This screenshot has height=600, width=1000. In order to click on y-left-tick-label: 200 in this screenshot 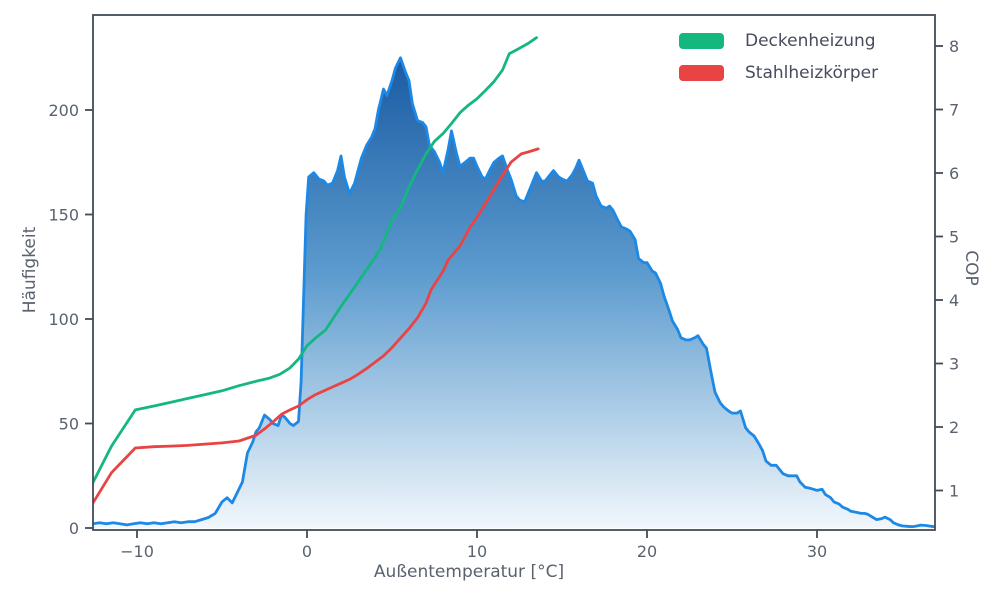, I will do `click(63, 110)`.